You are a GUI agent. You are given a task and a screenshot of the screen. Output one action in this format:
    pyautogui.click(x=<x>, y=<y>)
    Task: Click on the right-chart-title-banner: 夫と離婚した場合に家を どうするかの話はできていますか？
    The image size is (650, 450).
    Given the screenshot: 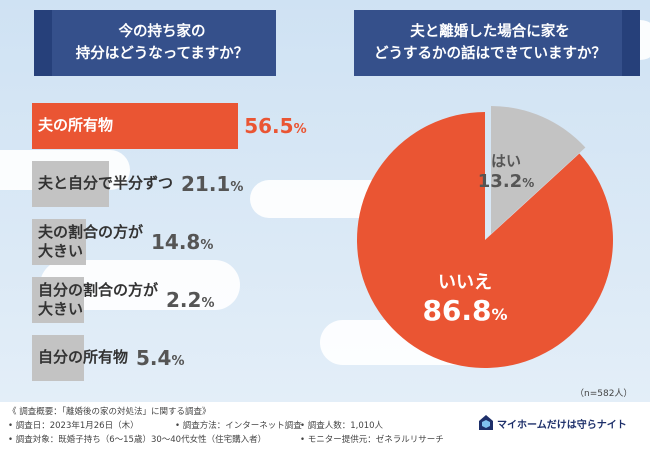 What is the action you would take?
    pyautogui.click(x=497, y=43)
    